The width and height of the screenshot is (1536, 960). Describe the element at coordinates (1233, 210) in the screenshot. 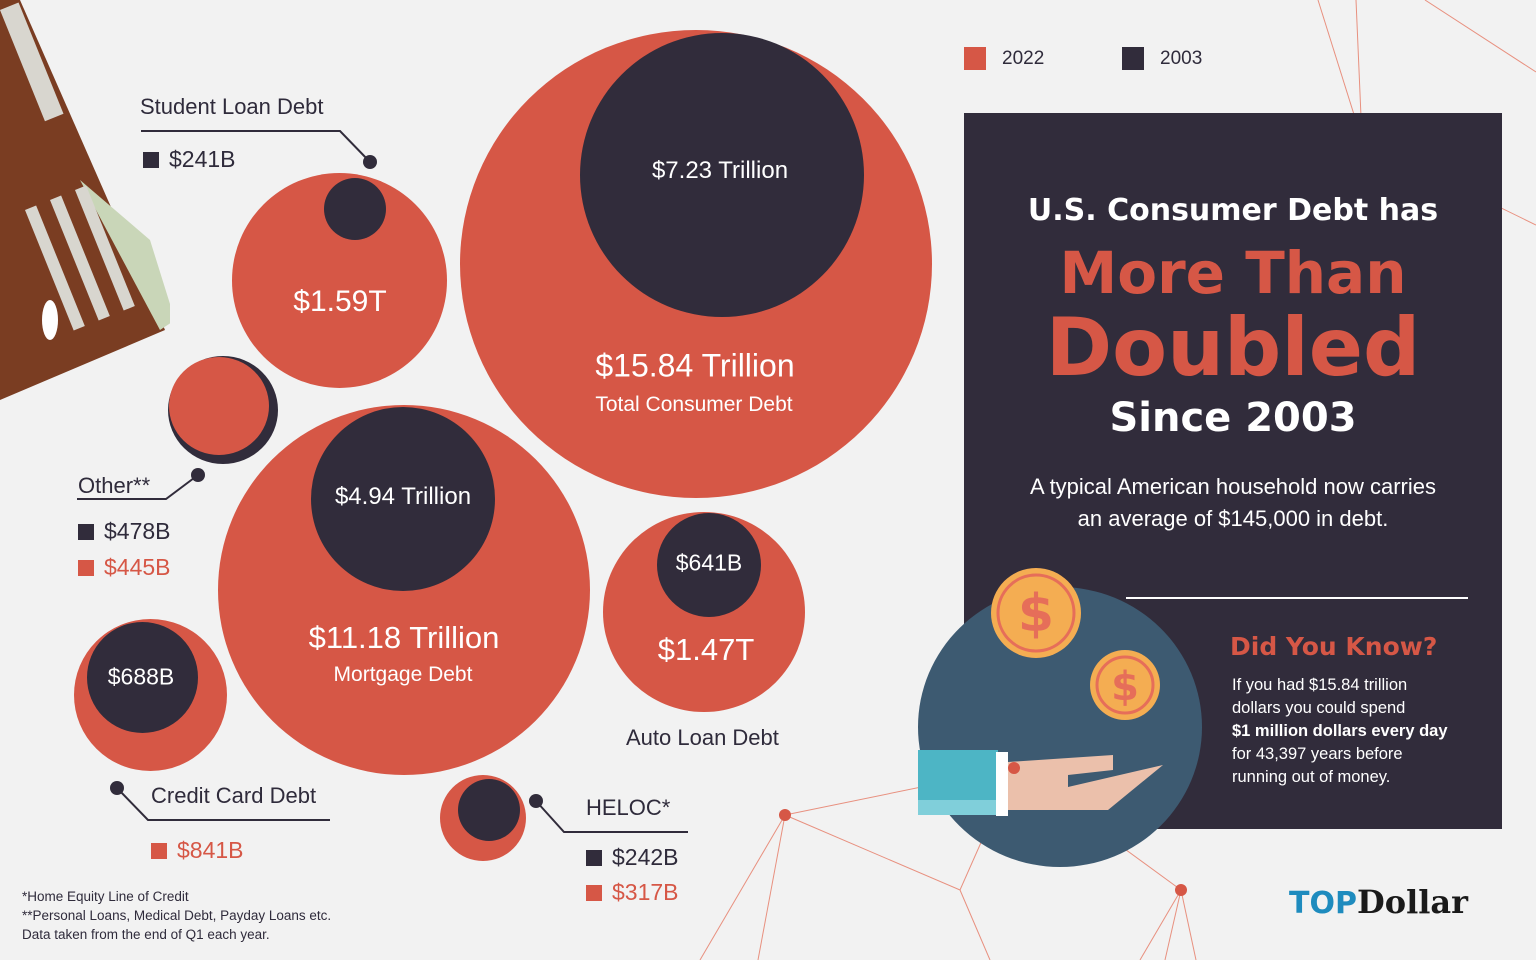

I see `headline-line1: U.S. Consumer Debt has` at that location.